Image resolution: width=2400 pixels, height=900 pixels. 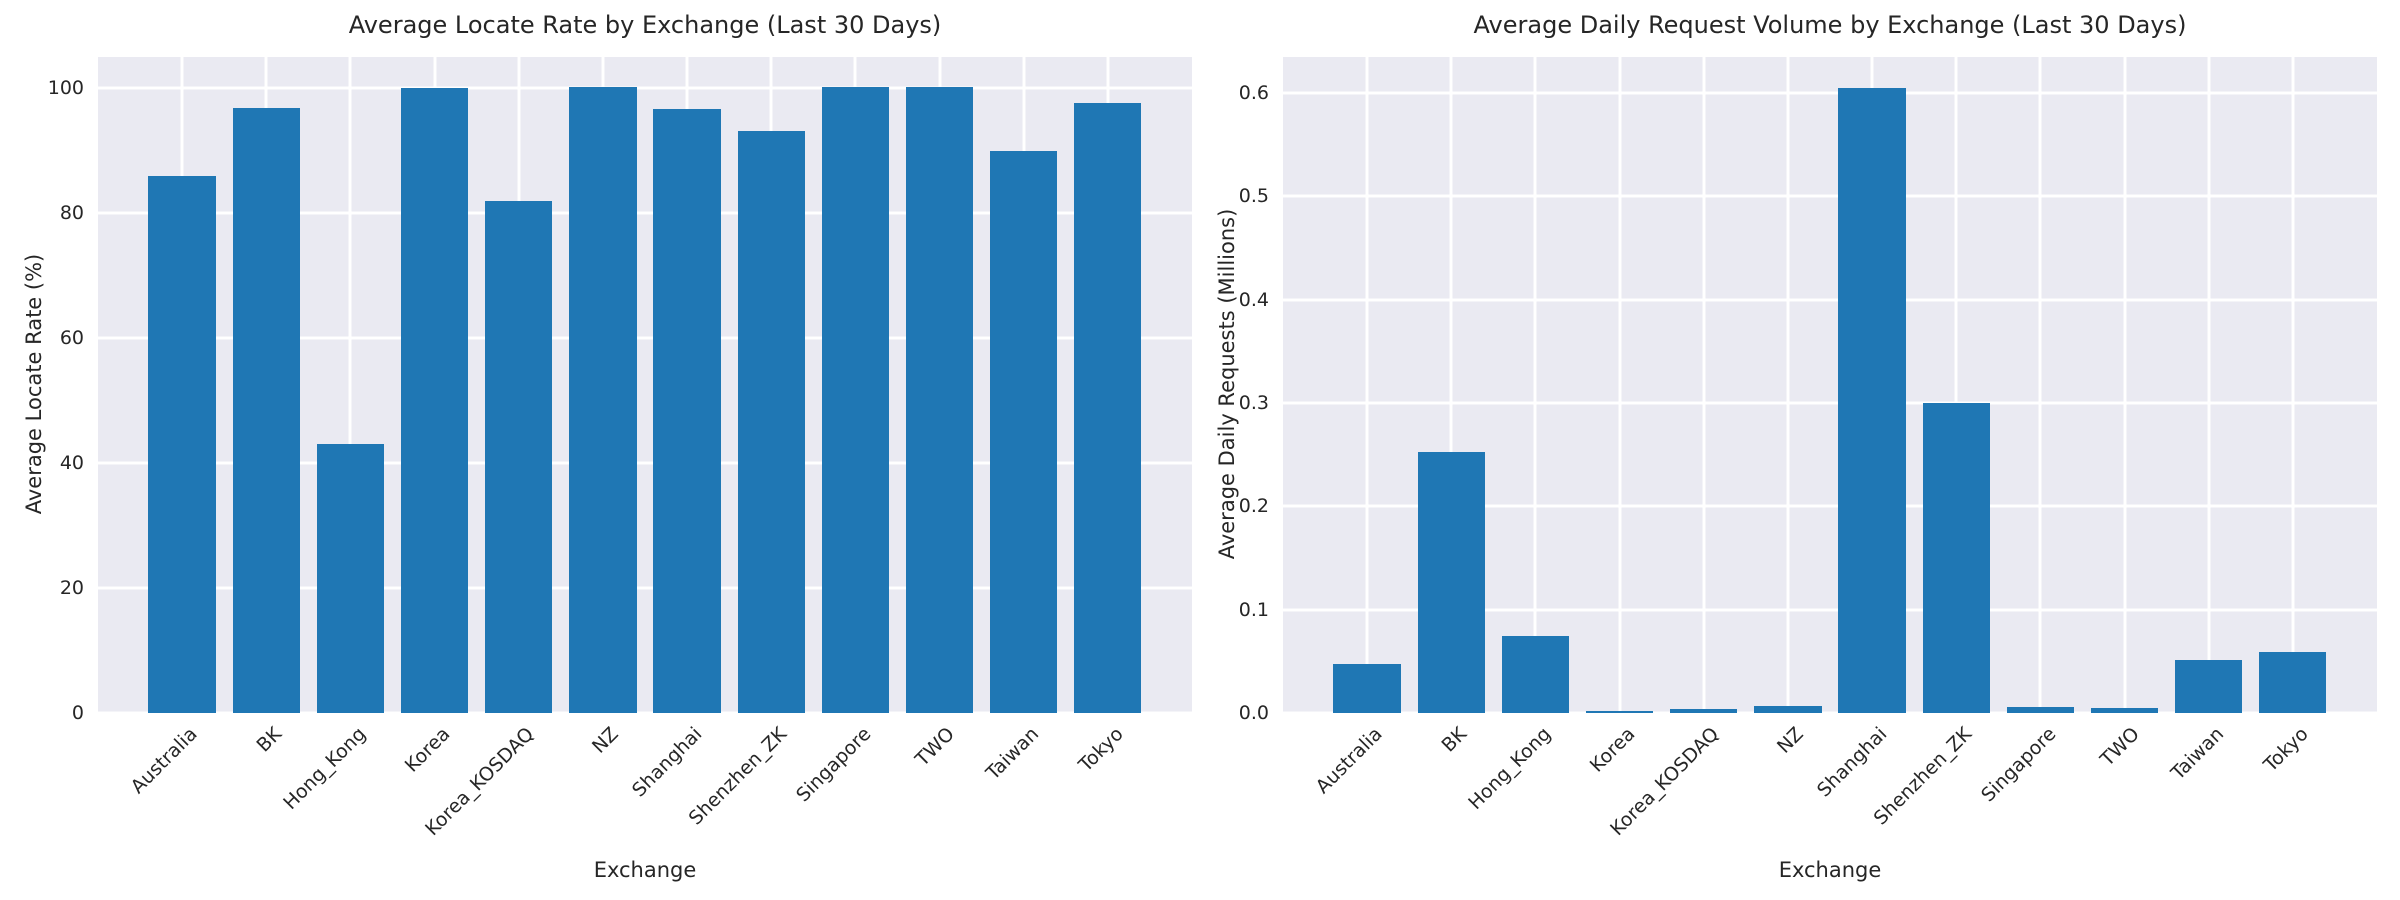 What do you see at coordinates (34, 384) in the screenshot?
I see `left-y-axis-label: Average Locate Rate (%)` at bounding box center [34, 384].